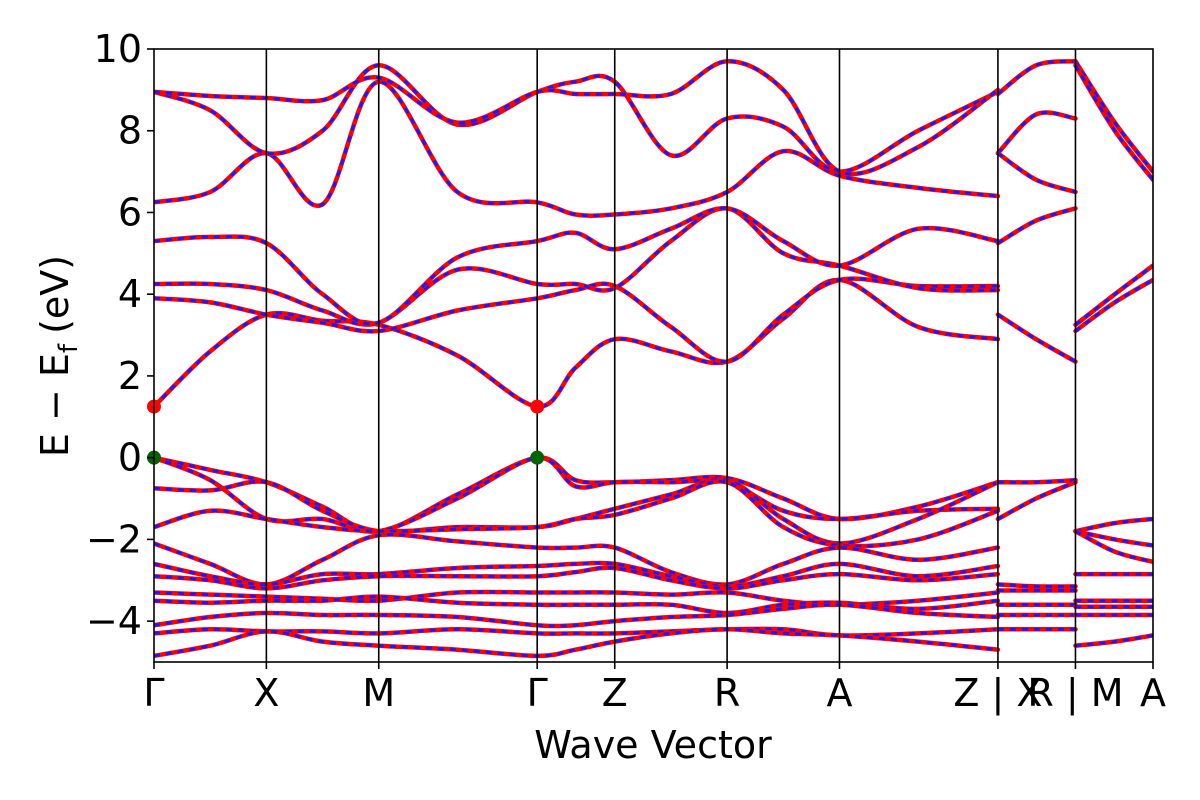 The image size is (1200, 800). Describe the element at coordinates (537, 457) in the screenshot. I see `vbm-marker` at that location.